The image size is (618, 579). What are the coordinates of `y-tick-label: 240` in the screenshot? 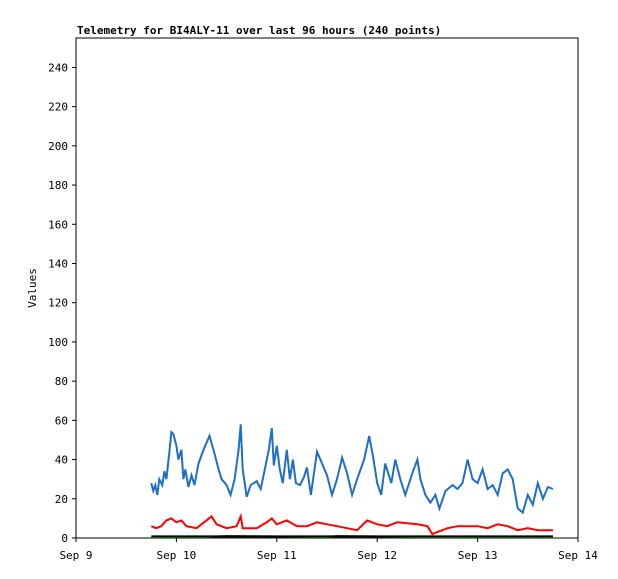 It's located at (58, 67).